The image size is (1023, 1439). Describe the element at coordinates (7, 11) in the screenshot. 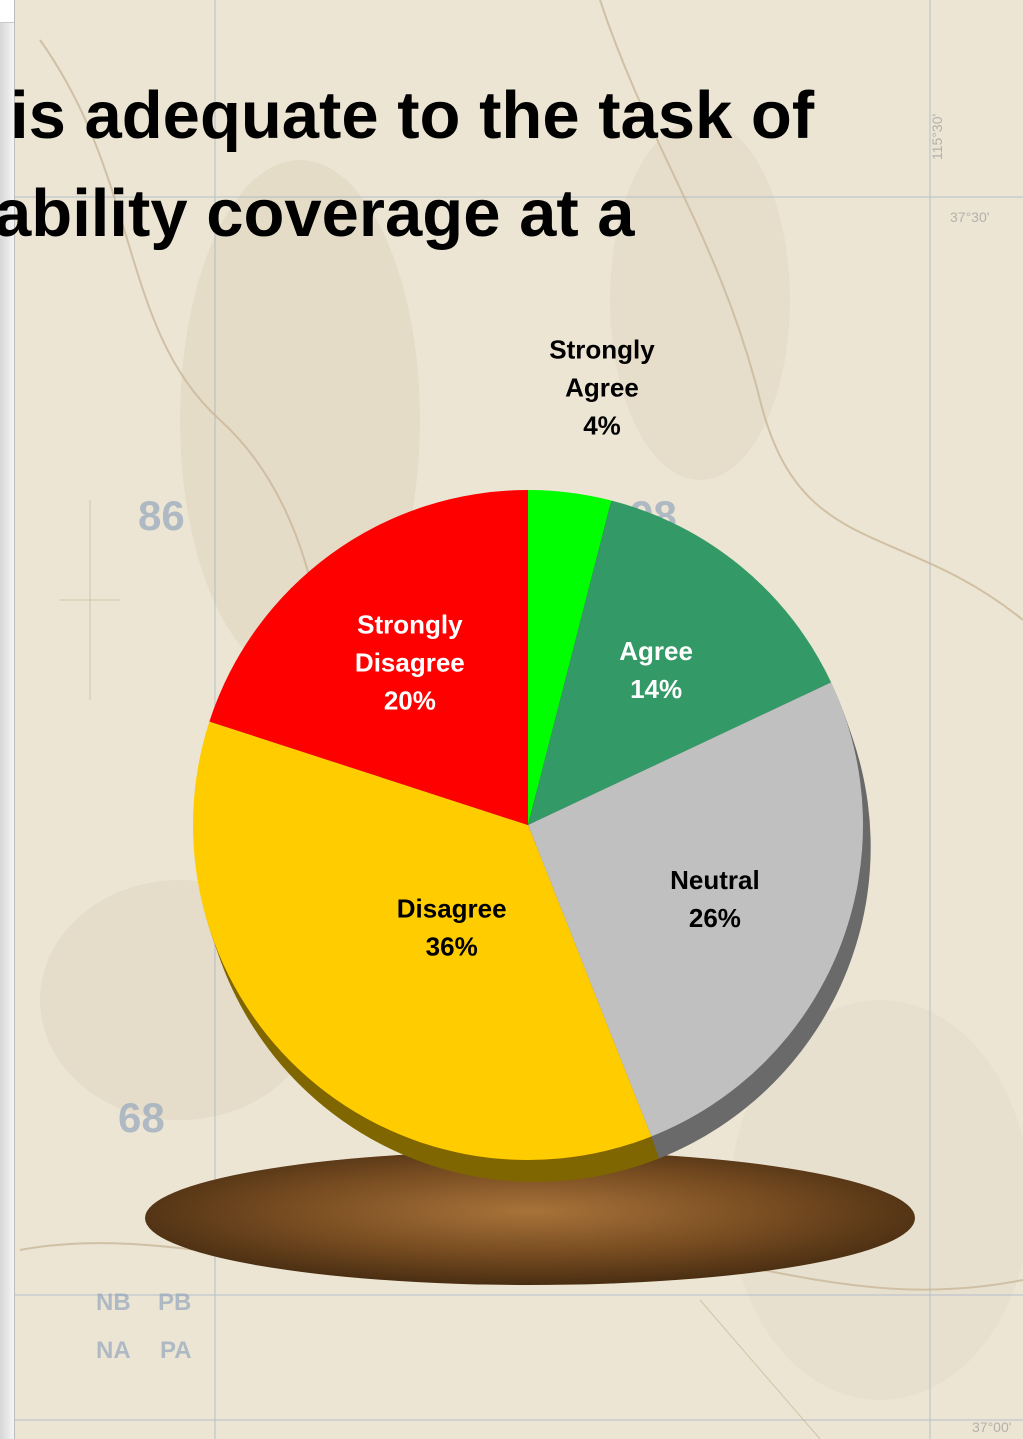

I see `slide-corner` at that location.